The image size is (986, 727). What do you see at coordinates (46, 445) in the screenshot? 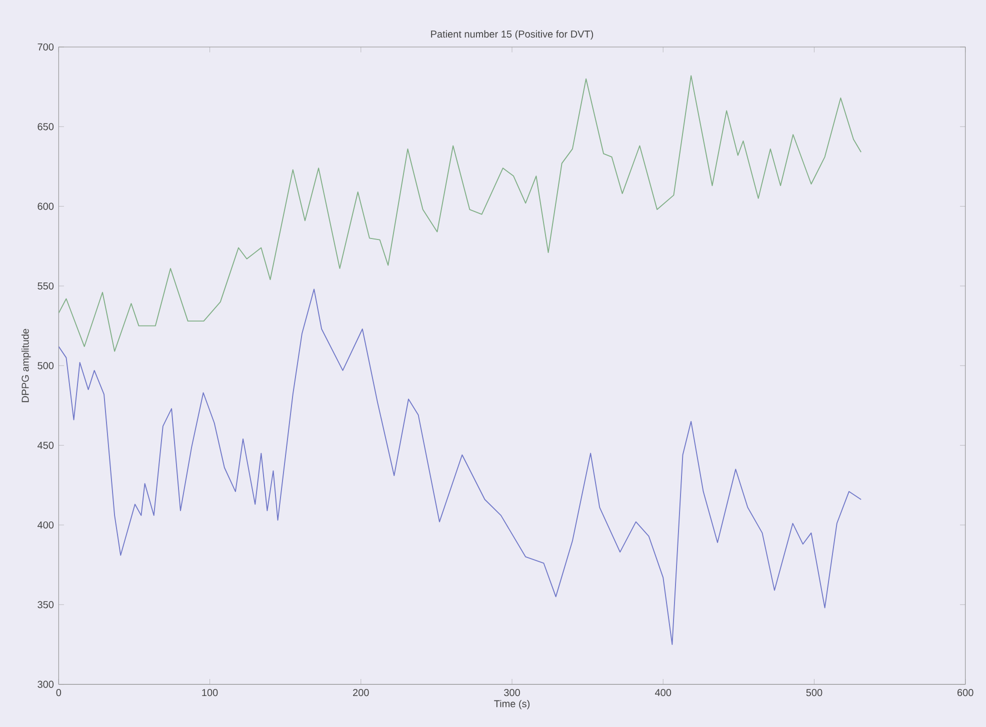
I see `y-tick-label: 450` at bounding box center [46, 445].